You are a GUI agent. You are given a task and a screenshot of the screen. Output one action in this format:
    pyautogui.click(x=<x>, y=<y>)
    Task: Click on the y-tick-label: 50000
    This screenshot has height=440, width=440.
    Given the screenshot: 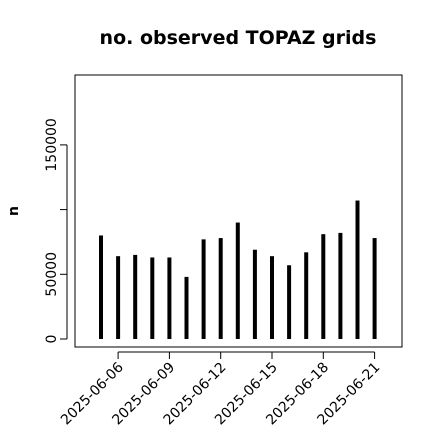 What is the action you would take?
    pyautogui.click(x=52, y=274)
    